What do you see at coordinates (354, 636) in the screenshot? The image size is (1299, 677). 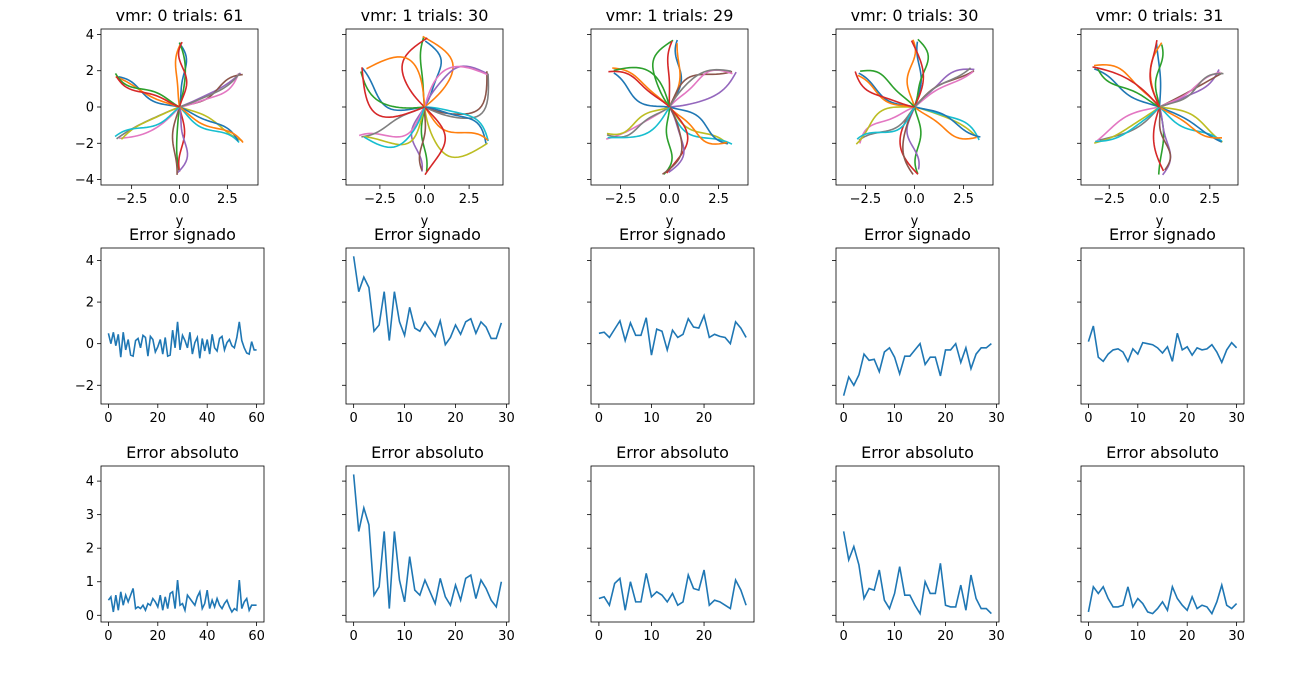 I see `abs-1-xtick-label: 0` at bounding box center [354, 636].